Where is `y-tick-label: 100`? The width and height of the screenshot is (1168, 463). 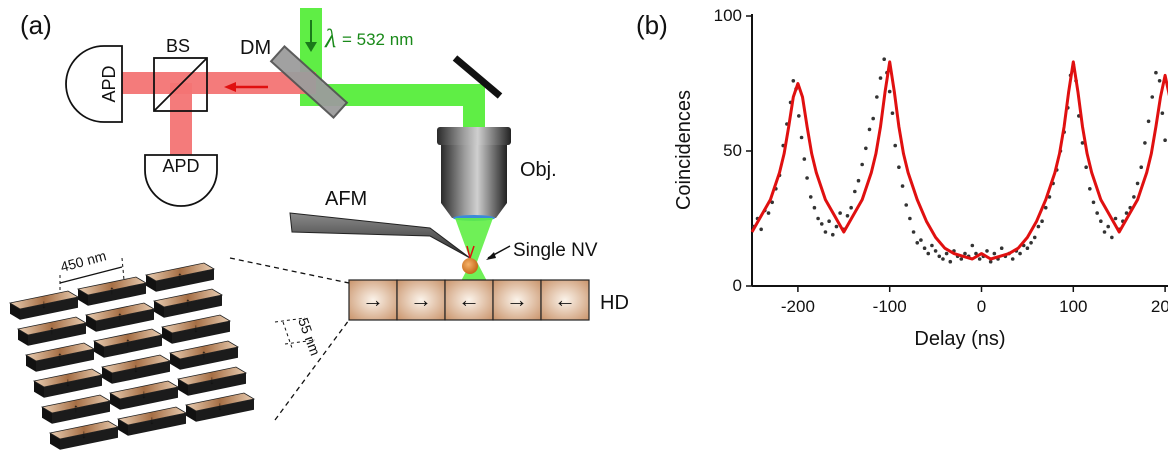 y-tick-label: 100 is located at coordinates (728, 15).